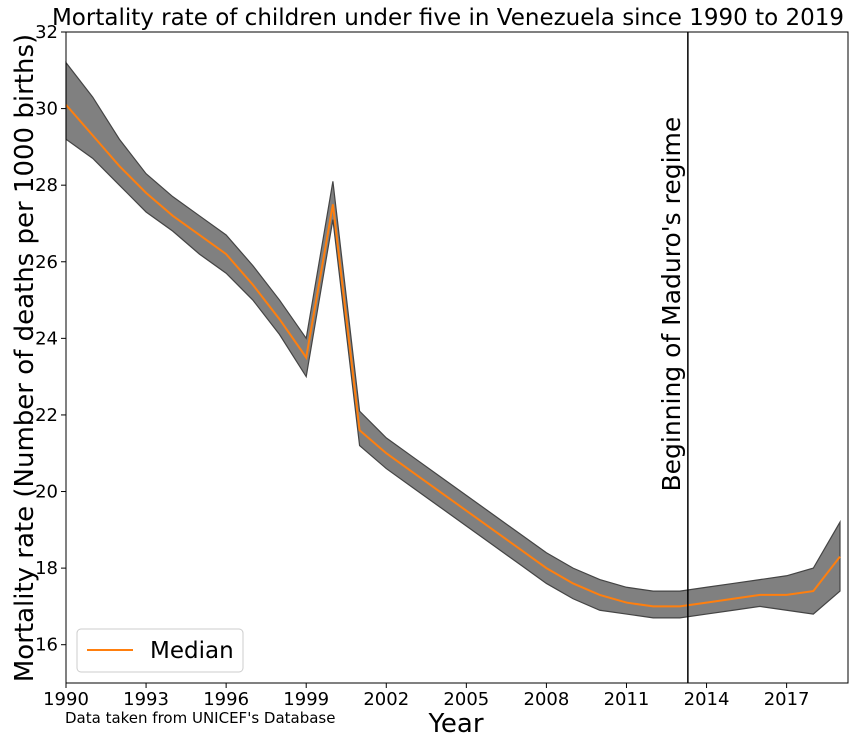 This screenshot has height=743, width=860. I want to click on y-tick-label: 26, so click(46, 262).